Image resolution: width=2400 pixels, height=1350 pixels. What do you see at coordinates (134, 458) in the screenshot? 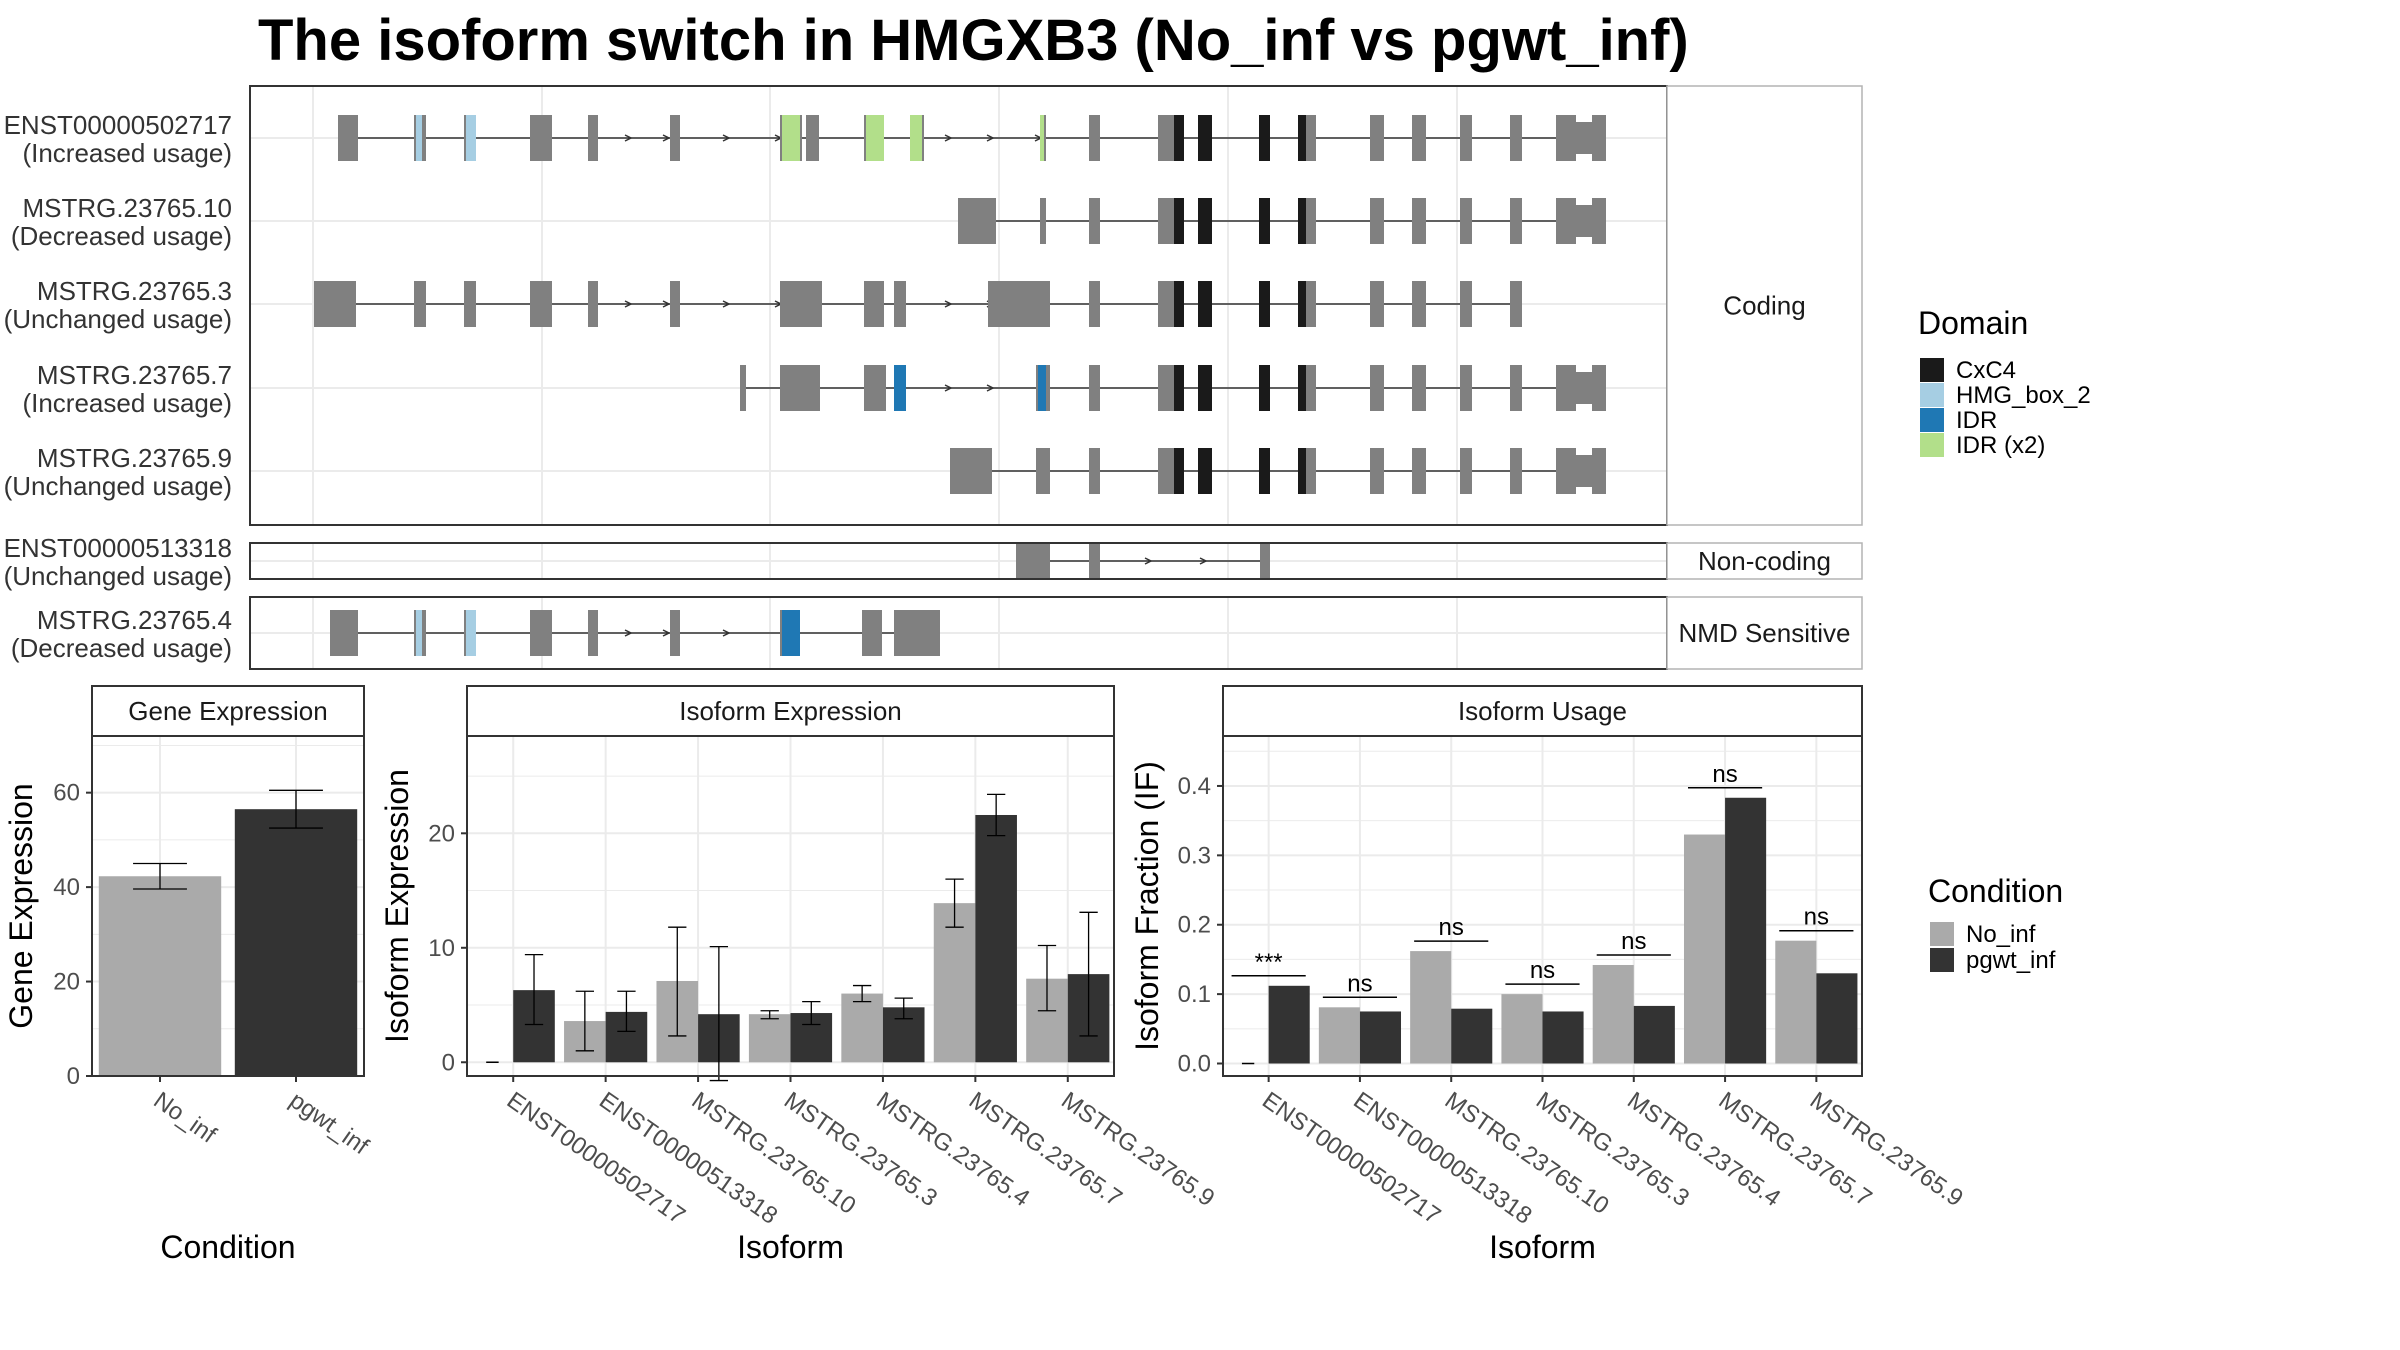
I see `transcript-id: MSTRG.23765.9` at bounding box center [134, 458].